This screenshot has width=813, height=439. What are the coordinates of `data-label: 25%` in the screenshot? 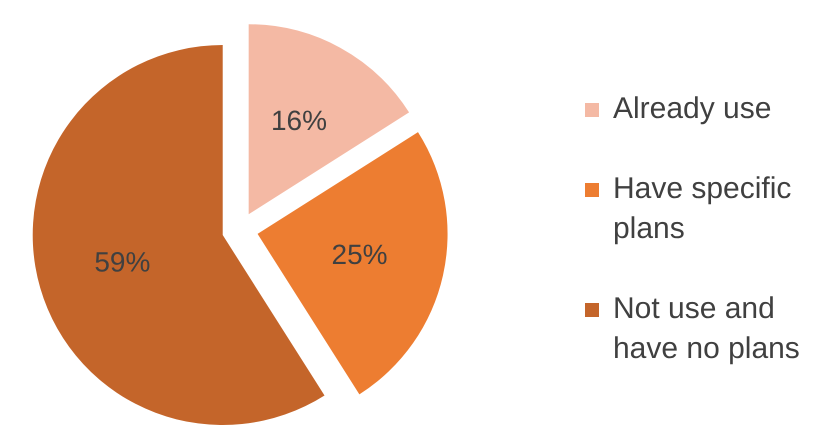 It's located at (360, 254).